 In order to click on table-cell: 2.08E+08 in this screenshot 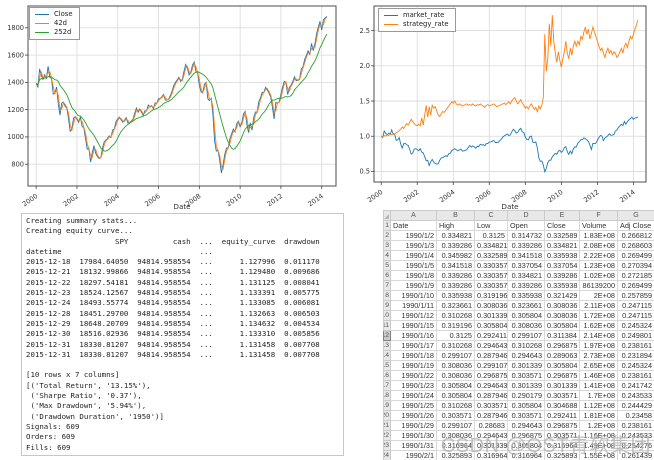, I will do `click(598, 245)`.